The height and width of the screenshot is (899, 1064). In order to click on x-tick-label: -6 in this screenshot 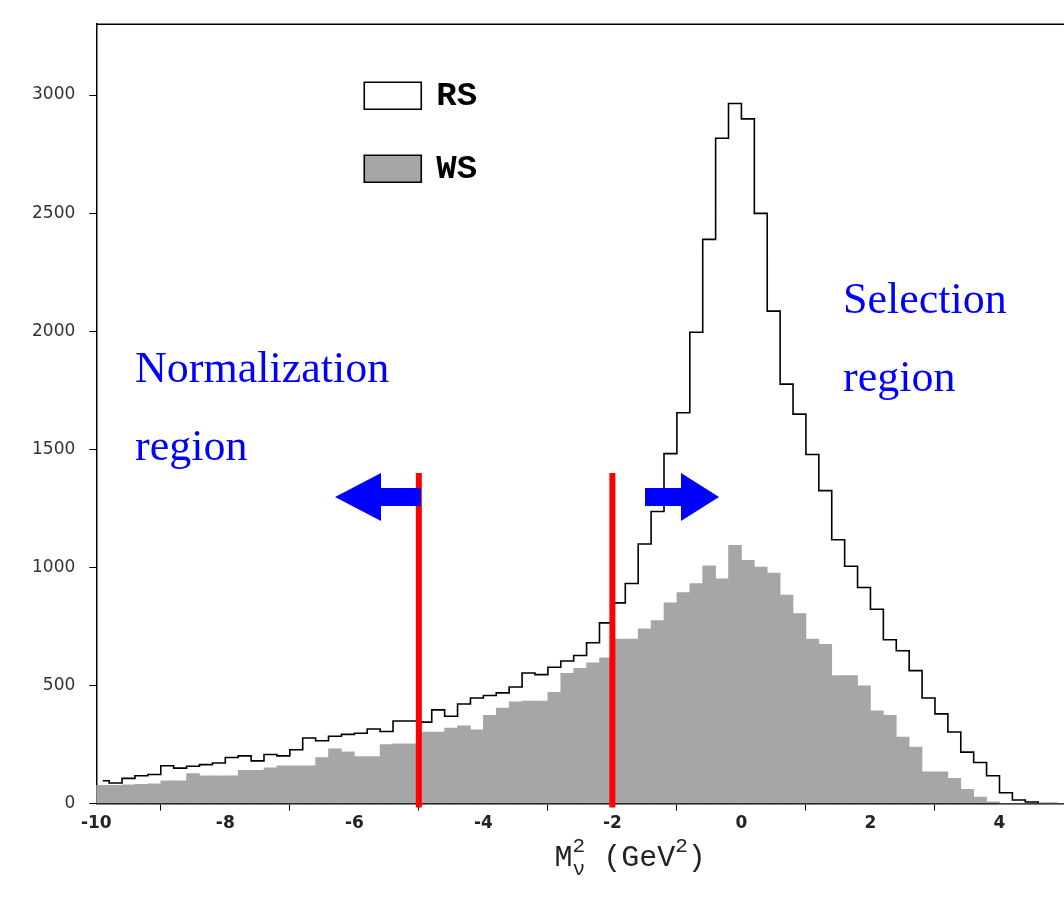, I will do `click(354, 822)`.